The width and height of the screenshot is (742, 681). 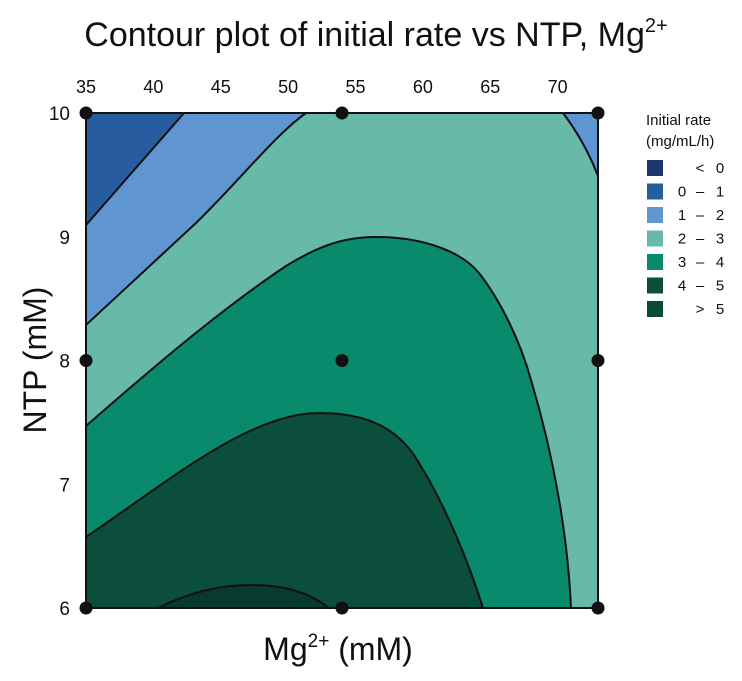 I want to click on legend-entry: >5, so click(x=685, y=309).